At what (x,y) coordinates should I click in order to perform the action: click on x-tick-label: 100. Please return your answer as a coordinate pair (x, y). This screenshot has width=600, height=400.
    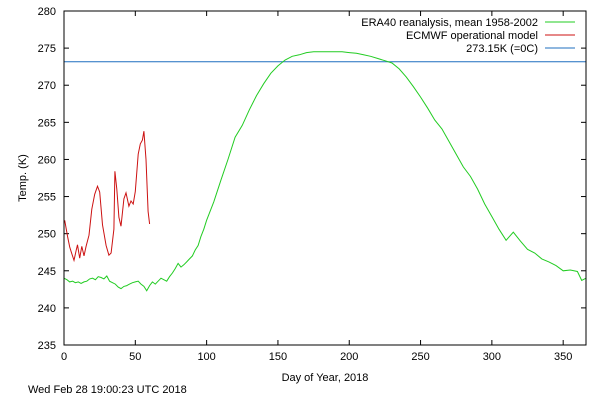
    Looking at the image, I should click on (206, 357).